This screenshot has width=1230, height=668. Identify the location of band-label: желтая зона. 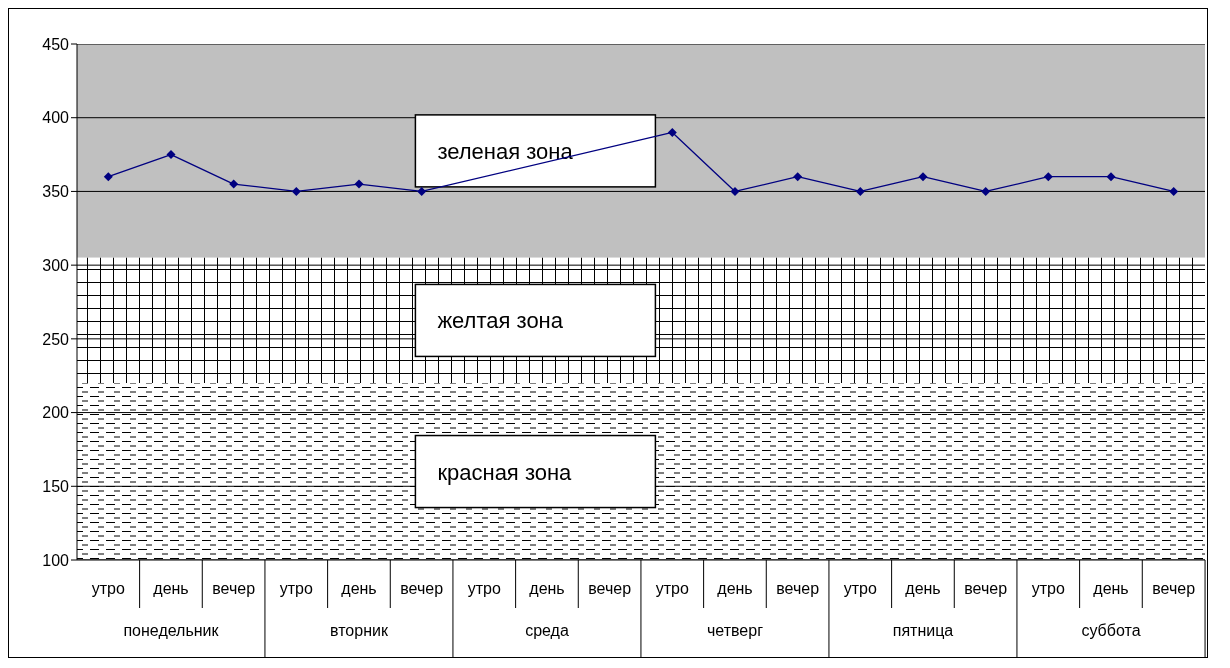
(500, 321).